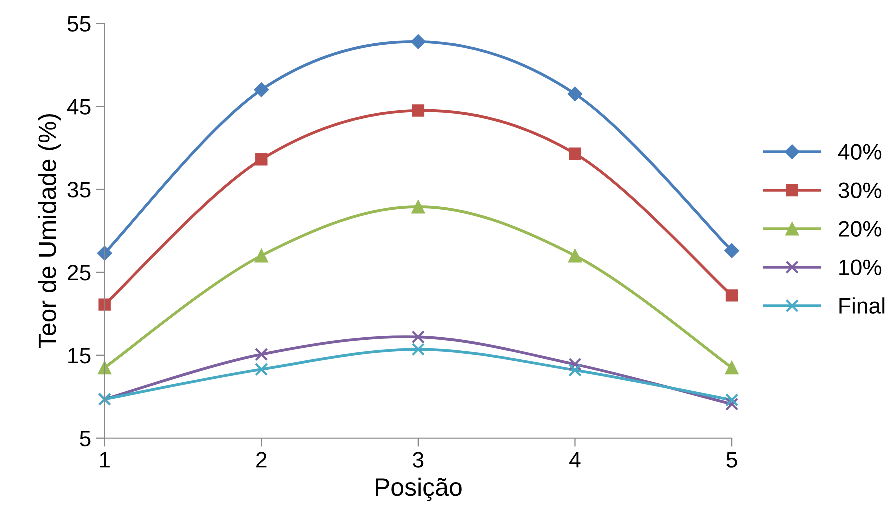  What do you see at coordinates (50, 231) in the screenshot?
I see `y-axis-title: Teor de Umidade (%)` at bounding box center [50, 231].